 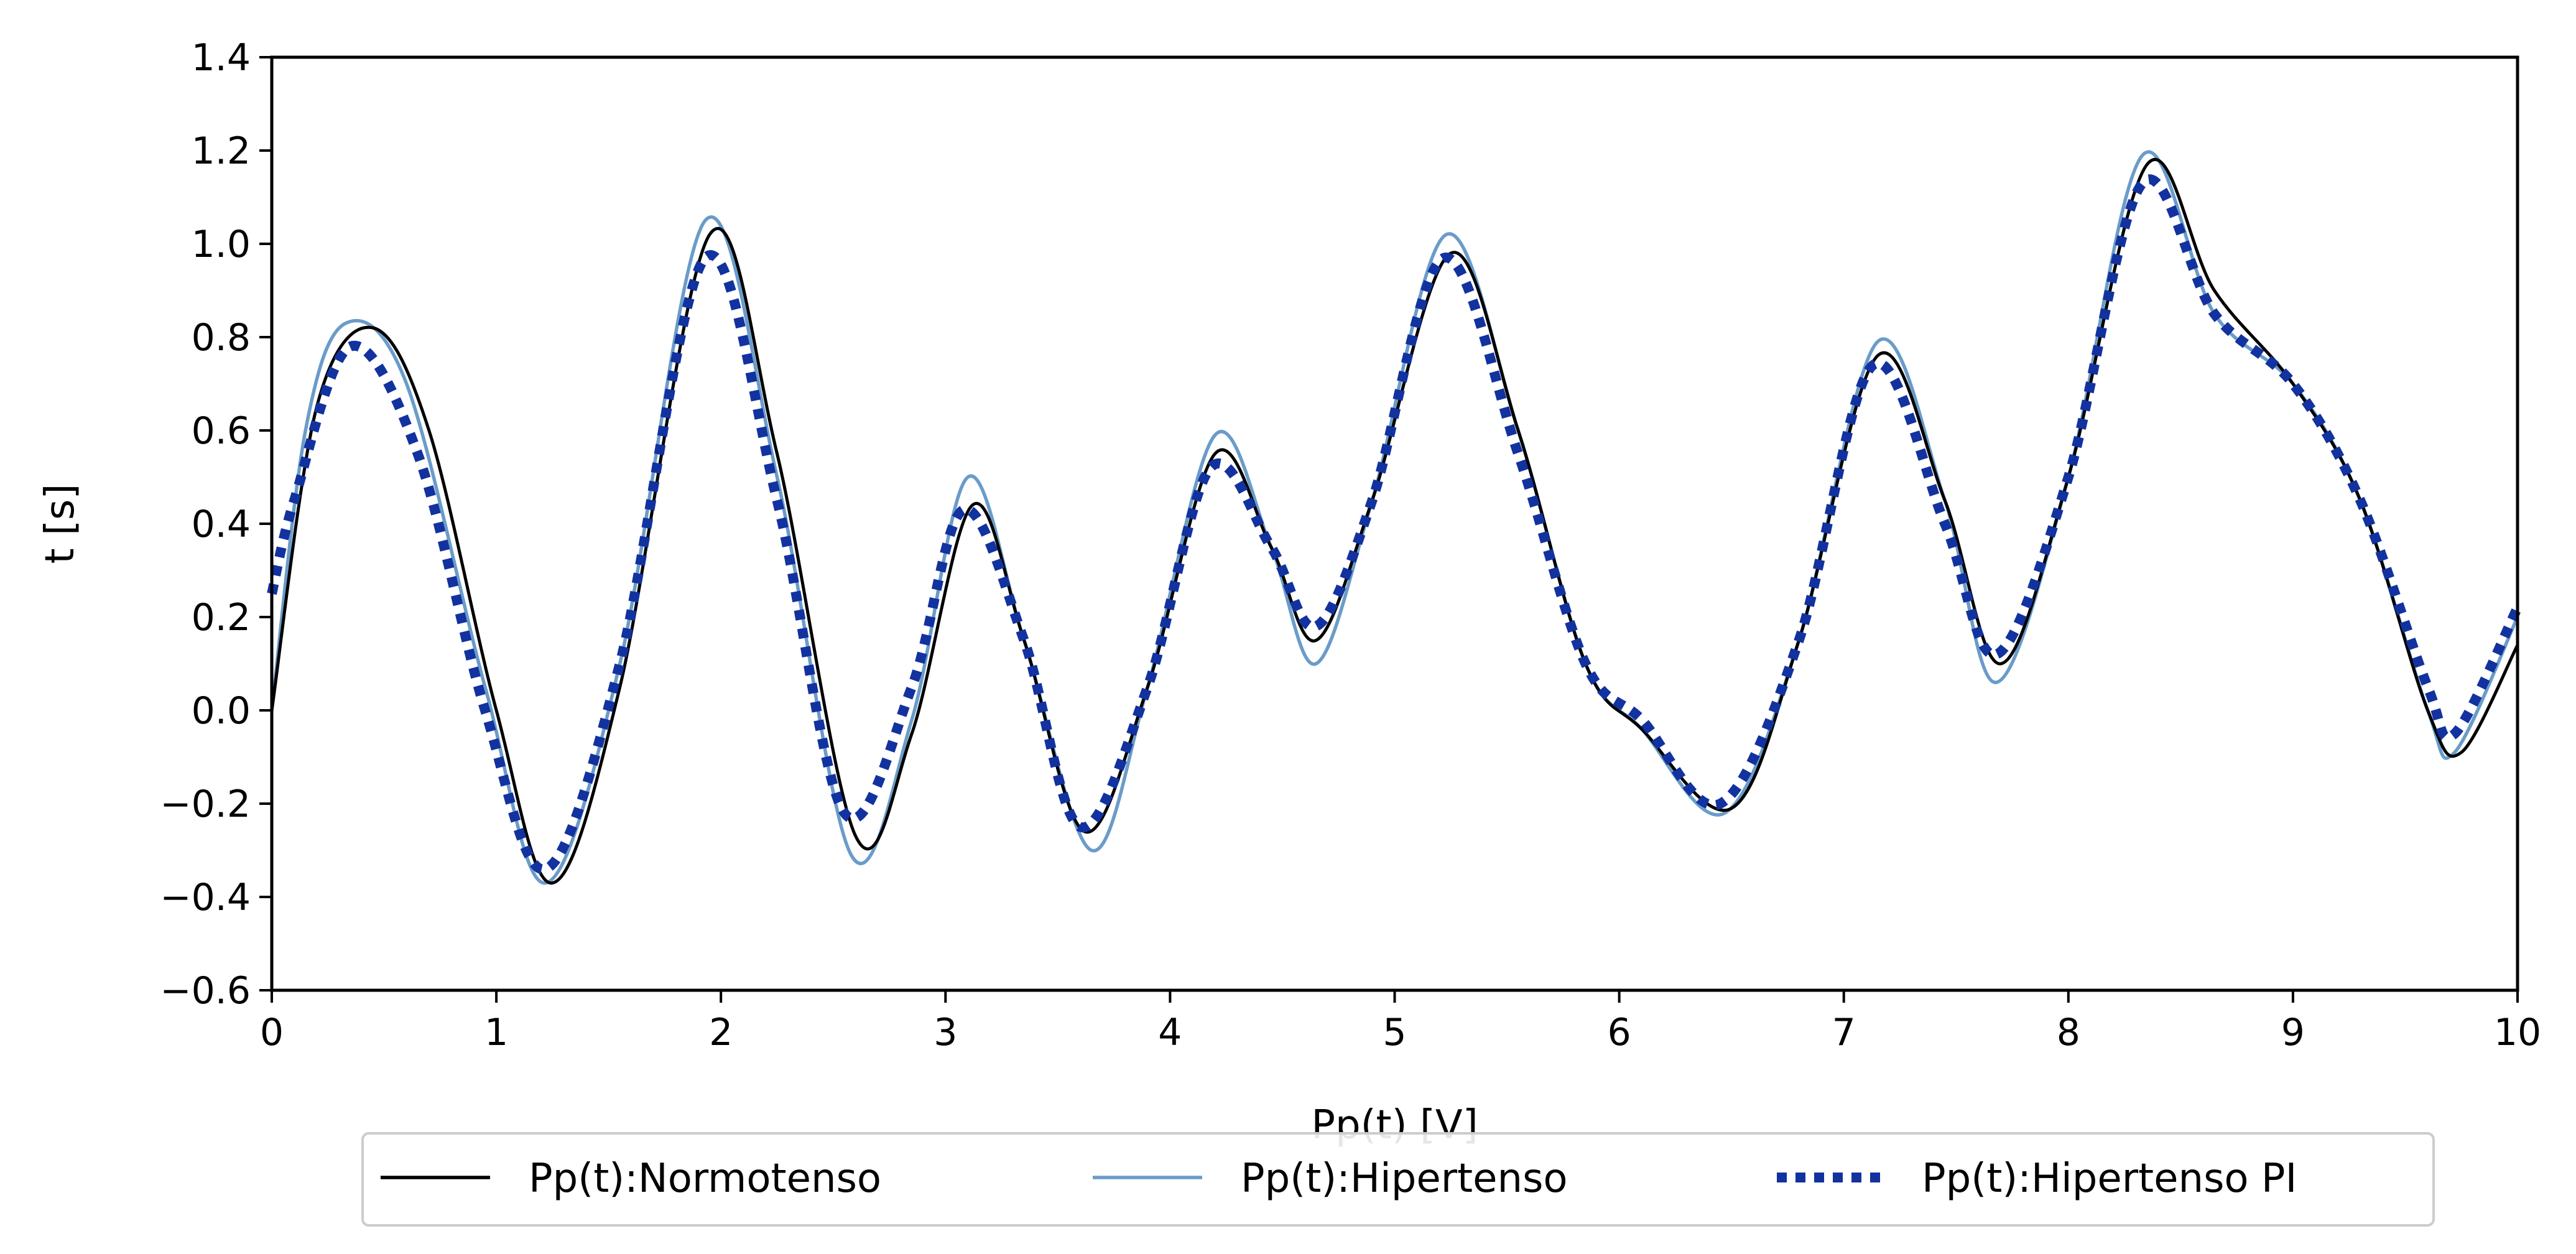 What do you see at coordinates (1170, 1032) in the screenshot?
I see `x-tick-label: 4` at bounding box center [1170, 1032].